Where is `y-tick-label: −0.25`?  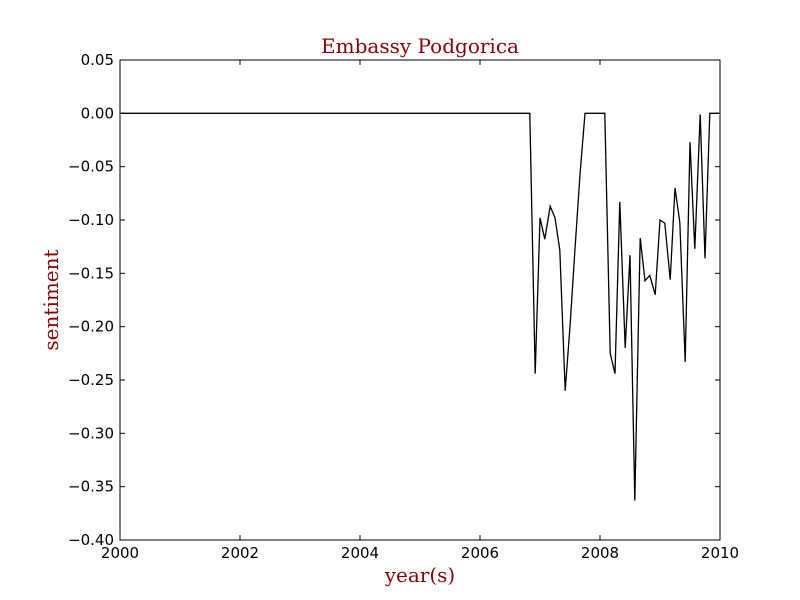 y-tick-label: −0.25 is located at coordinates (91, 380).